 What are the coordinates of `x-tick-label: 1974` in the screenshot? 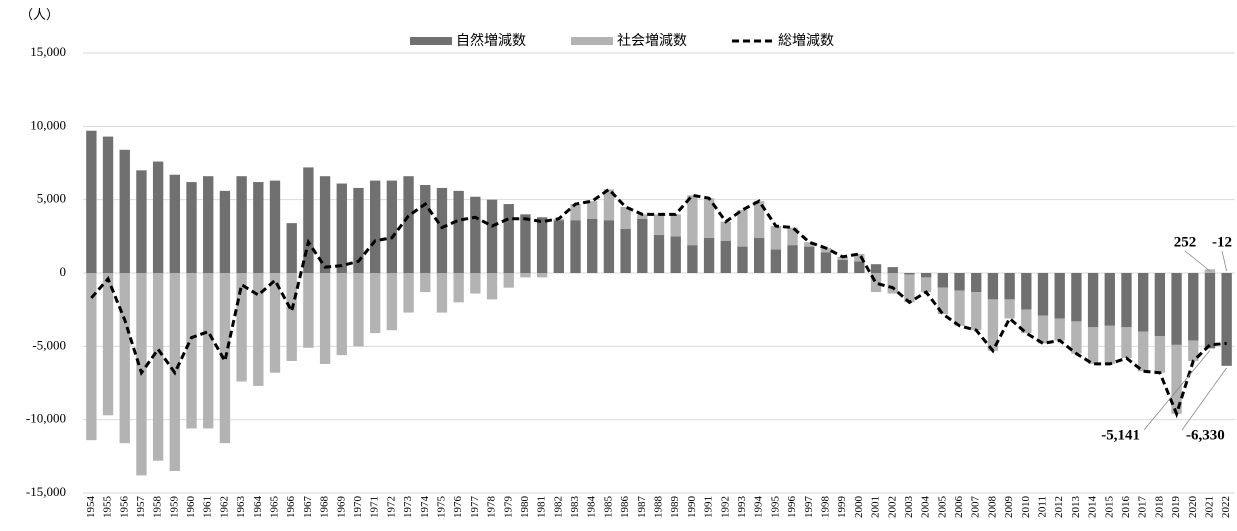 It's located at (425, 507).